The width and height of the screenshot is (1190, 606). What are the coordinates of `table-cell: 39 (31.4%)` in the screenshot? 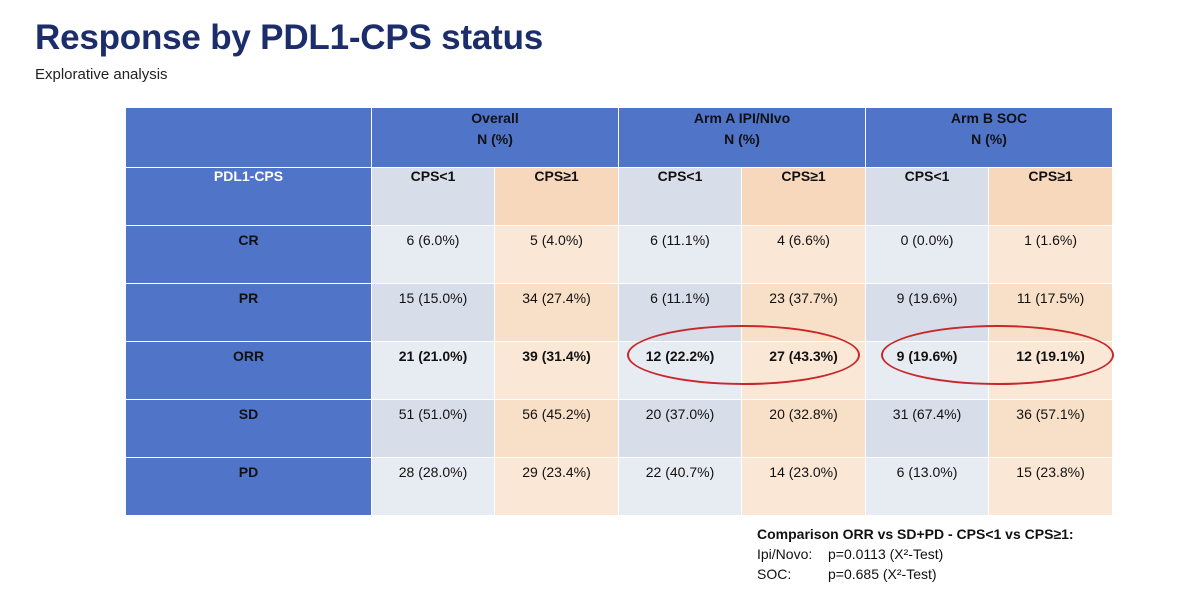 It's located at (556, 370).